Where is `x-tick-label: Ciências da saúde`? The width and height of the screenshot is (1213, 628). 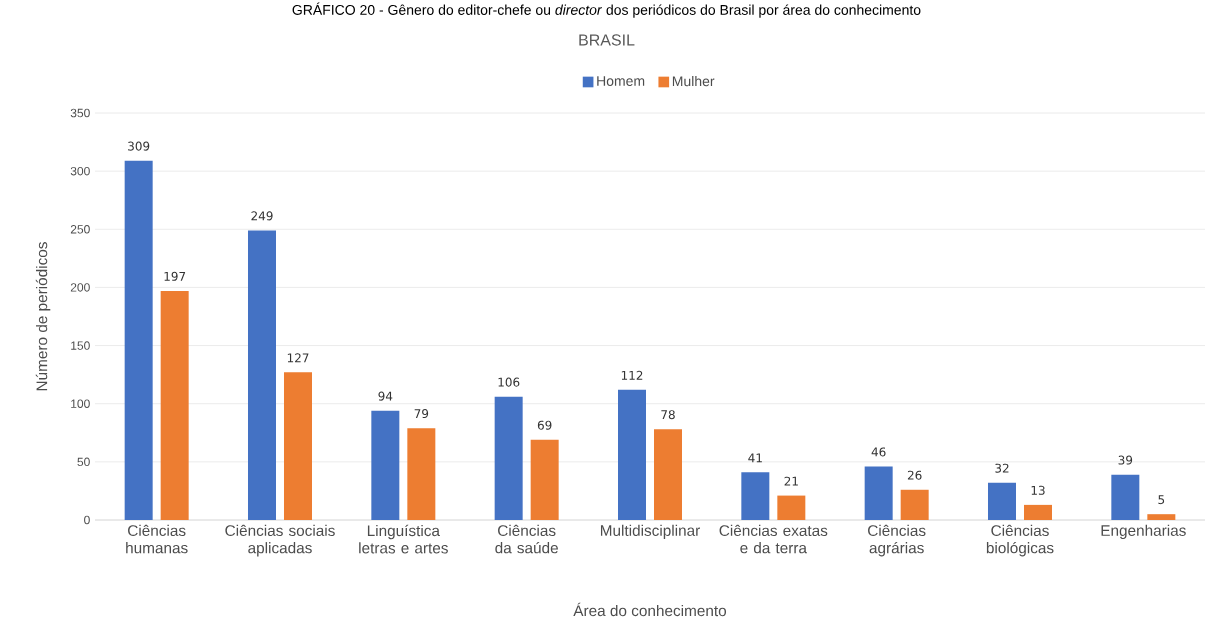 x-tick-label: Ciências da saúde is located at coordinates (526, 539).